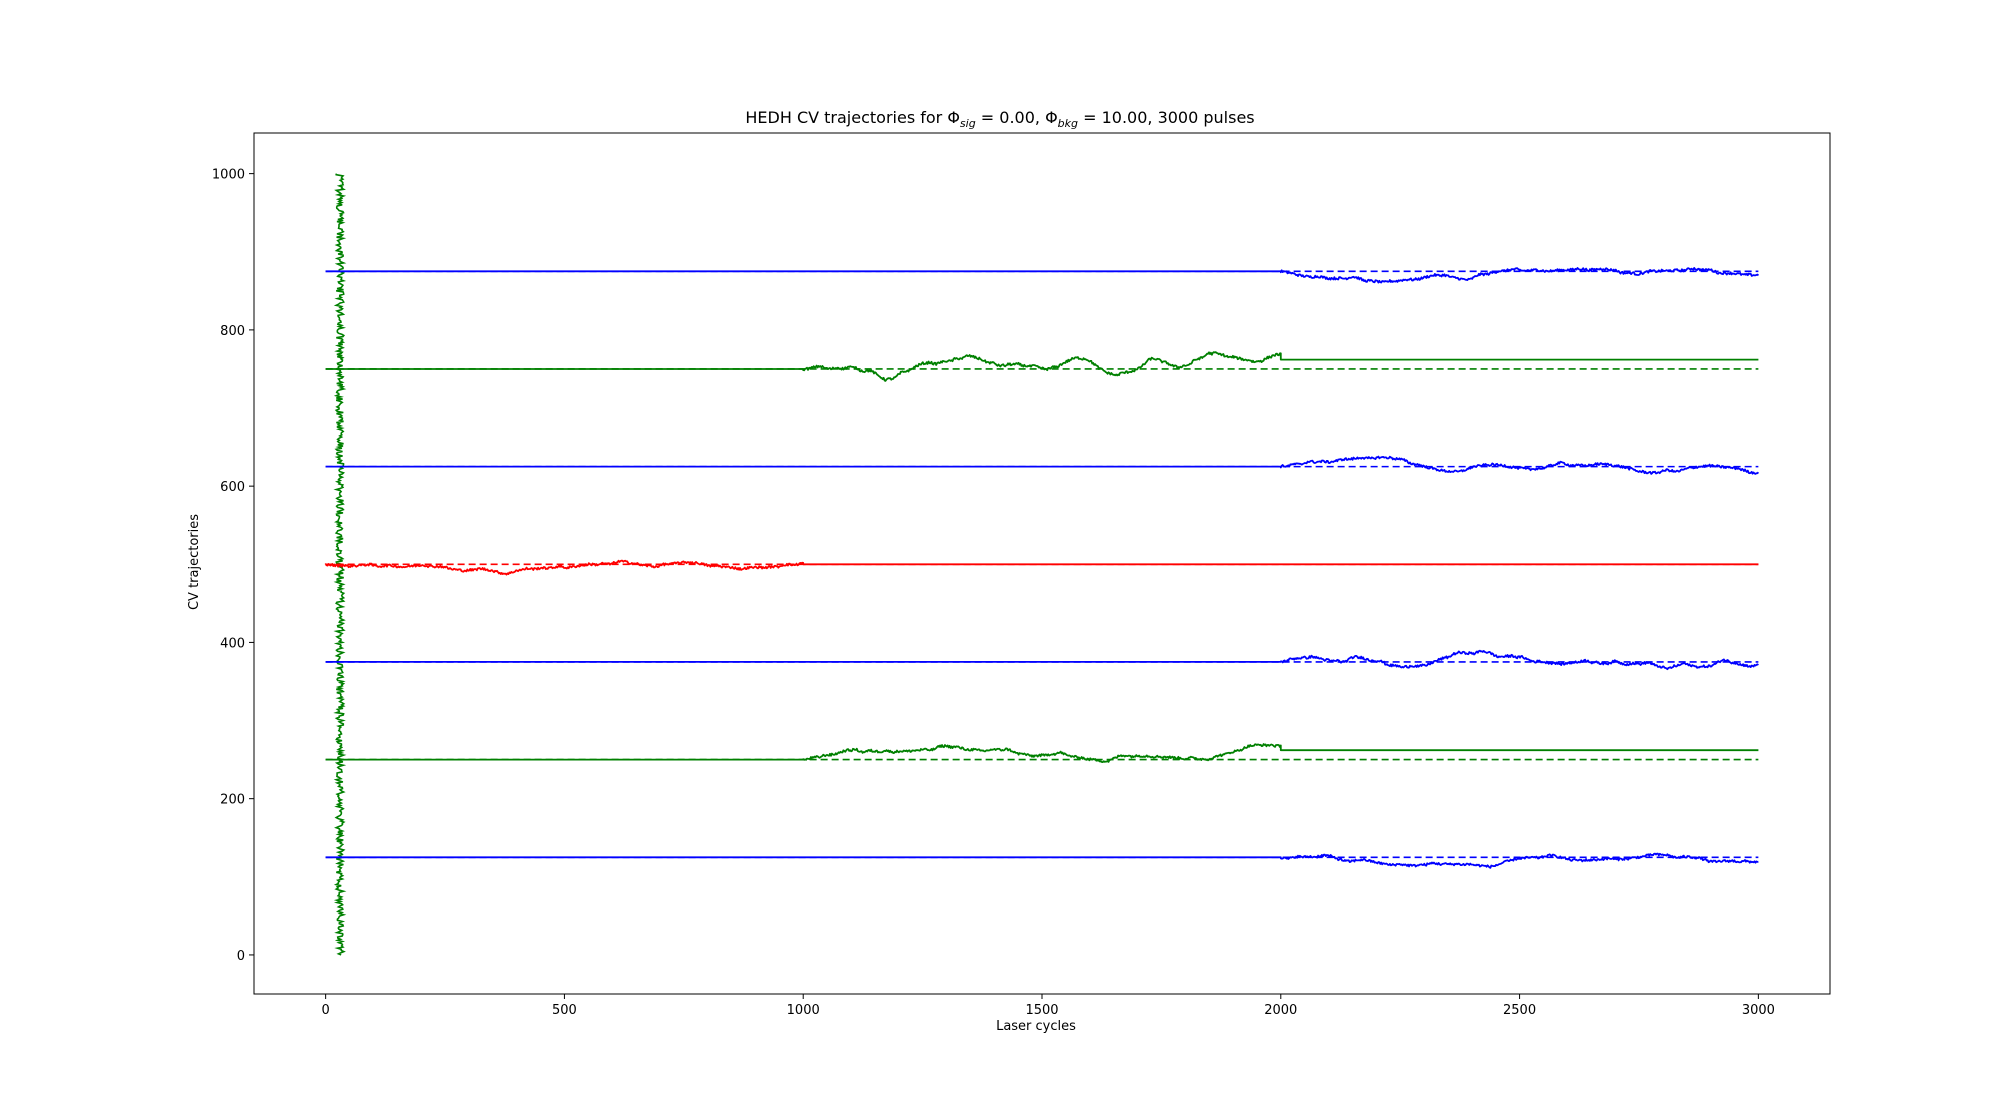  I want to click on title-bkg-symbol: Φ, so click(1051, 117).